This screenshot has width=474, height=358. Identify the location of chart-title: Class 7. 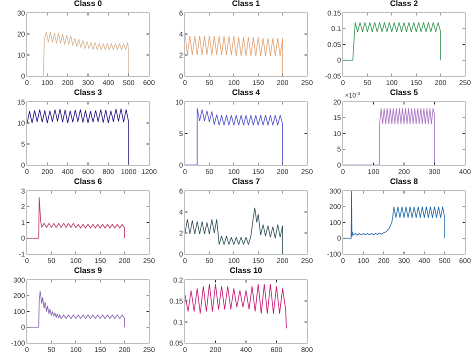
(246, 181).